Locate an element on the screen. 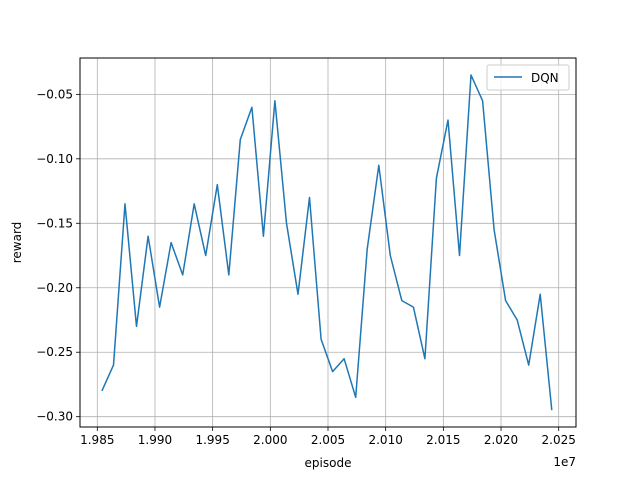 This screenshot has width=640, height=480. legend: DQN is located at coordinates (528, 77).